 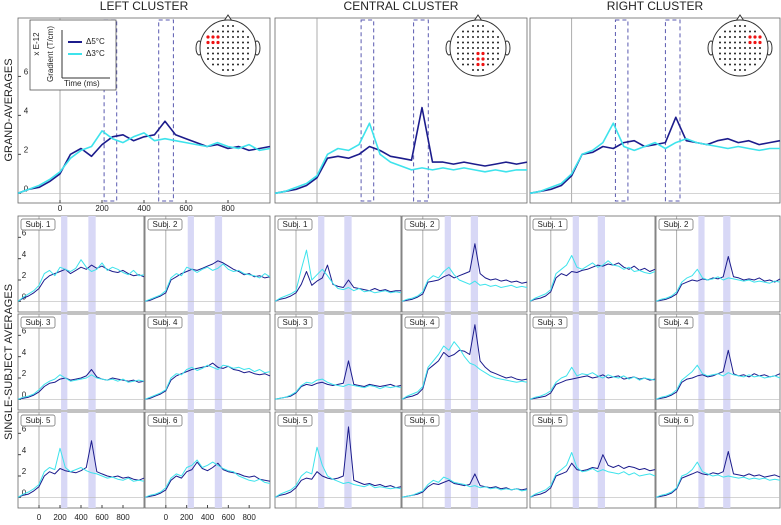 I want to click on y-tick-label: 2, so click(x=24, y=373).